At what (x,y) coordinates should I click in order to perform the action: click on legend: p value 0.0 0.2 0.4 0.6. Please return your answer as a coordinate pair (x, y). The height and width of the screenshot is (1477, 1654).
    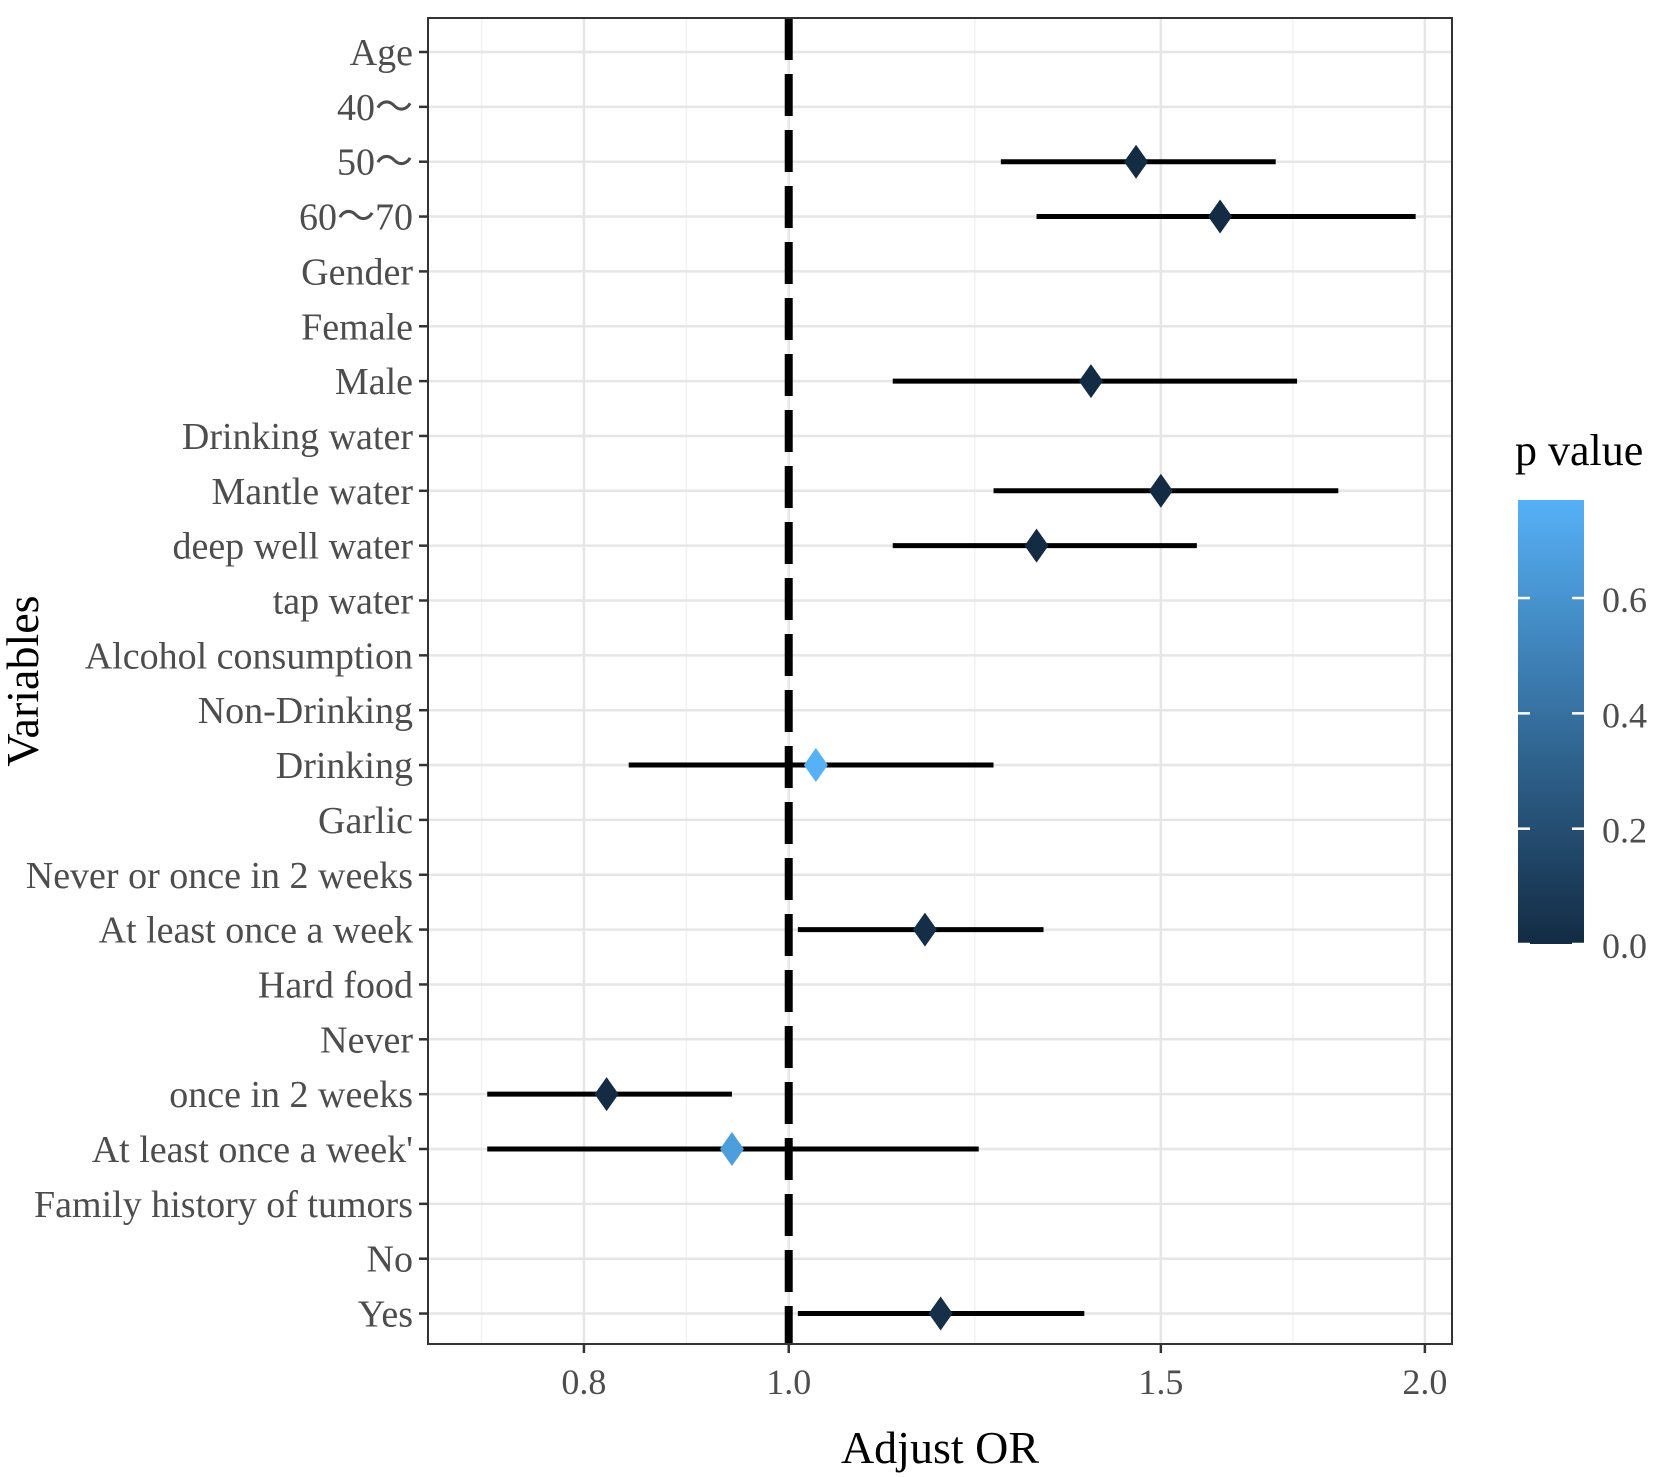
    Looking at the image, I should click on (1581, 696).